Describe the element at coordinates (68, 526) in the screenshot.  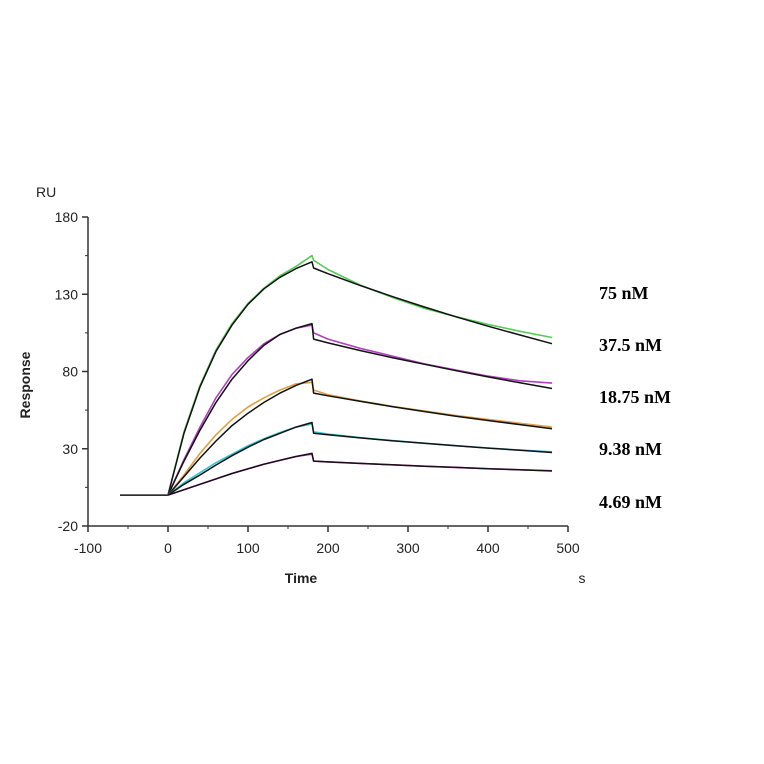
I see `y-tick-label: -20` at that location.